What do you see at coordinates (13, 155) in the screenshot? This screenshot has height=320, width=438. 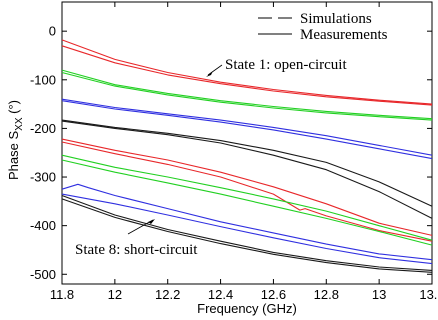 I see `y-axis-label-main: Phase S` at bounding box center [13, 155].